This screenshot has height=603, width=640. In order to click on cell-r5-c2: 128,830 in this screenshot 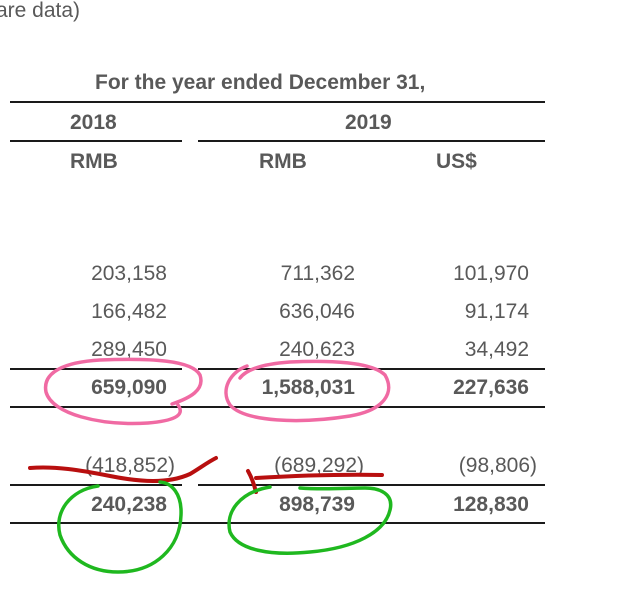, I will do `click(491, 504)`.